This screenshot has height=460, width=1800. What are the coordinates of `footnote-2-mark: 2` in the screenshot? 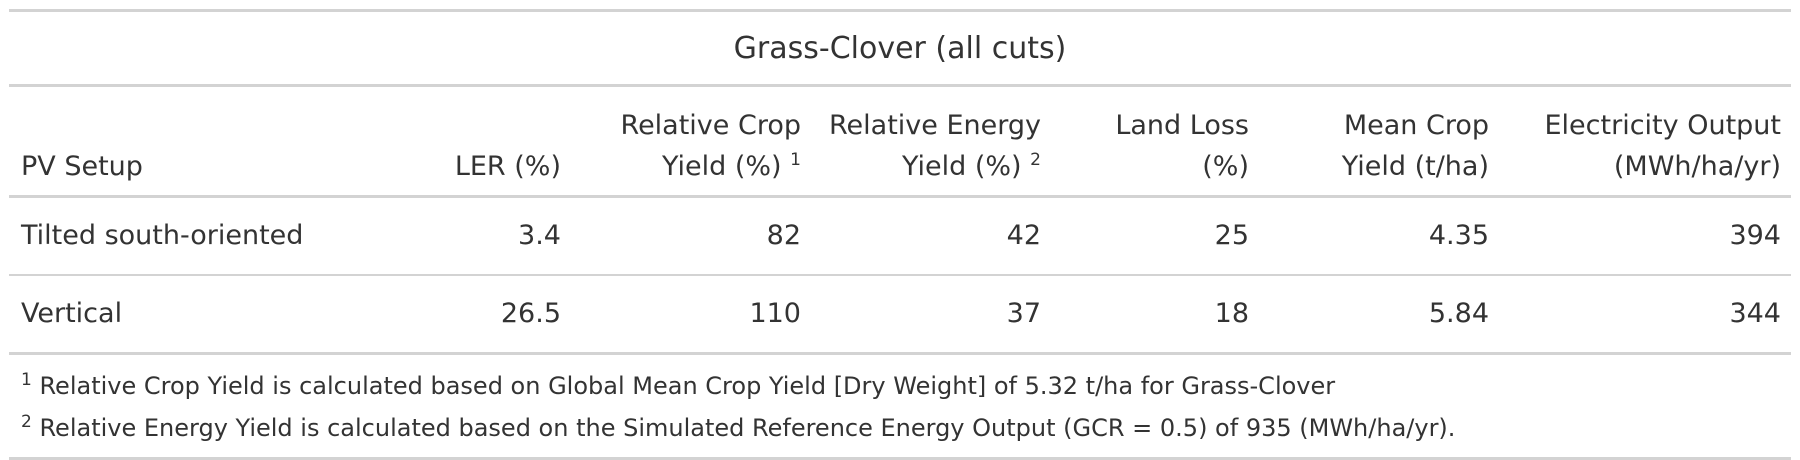 It's located at (26, 422).